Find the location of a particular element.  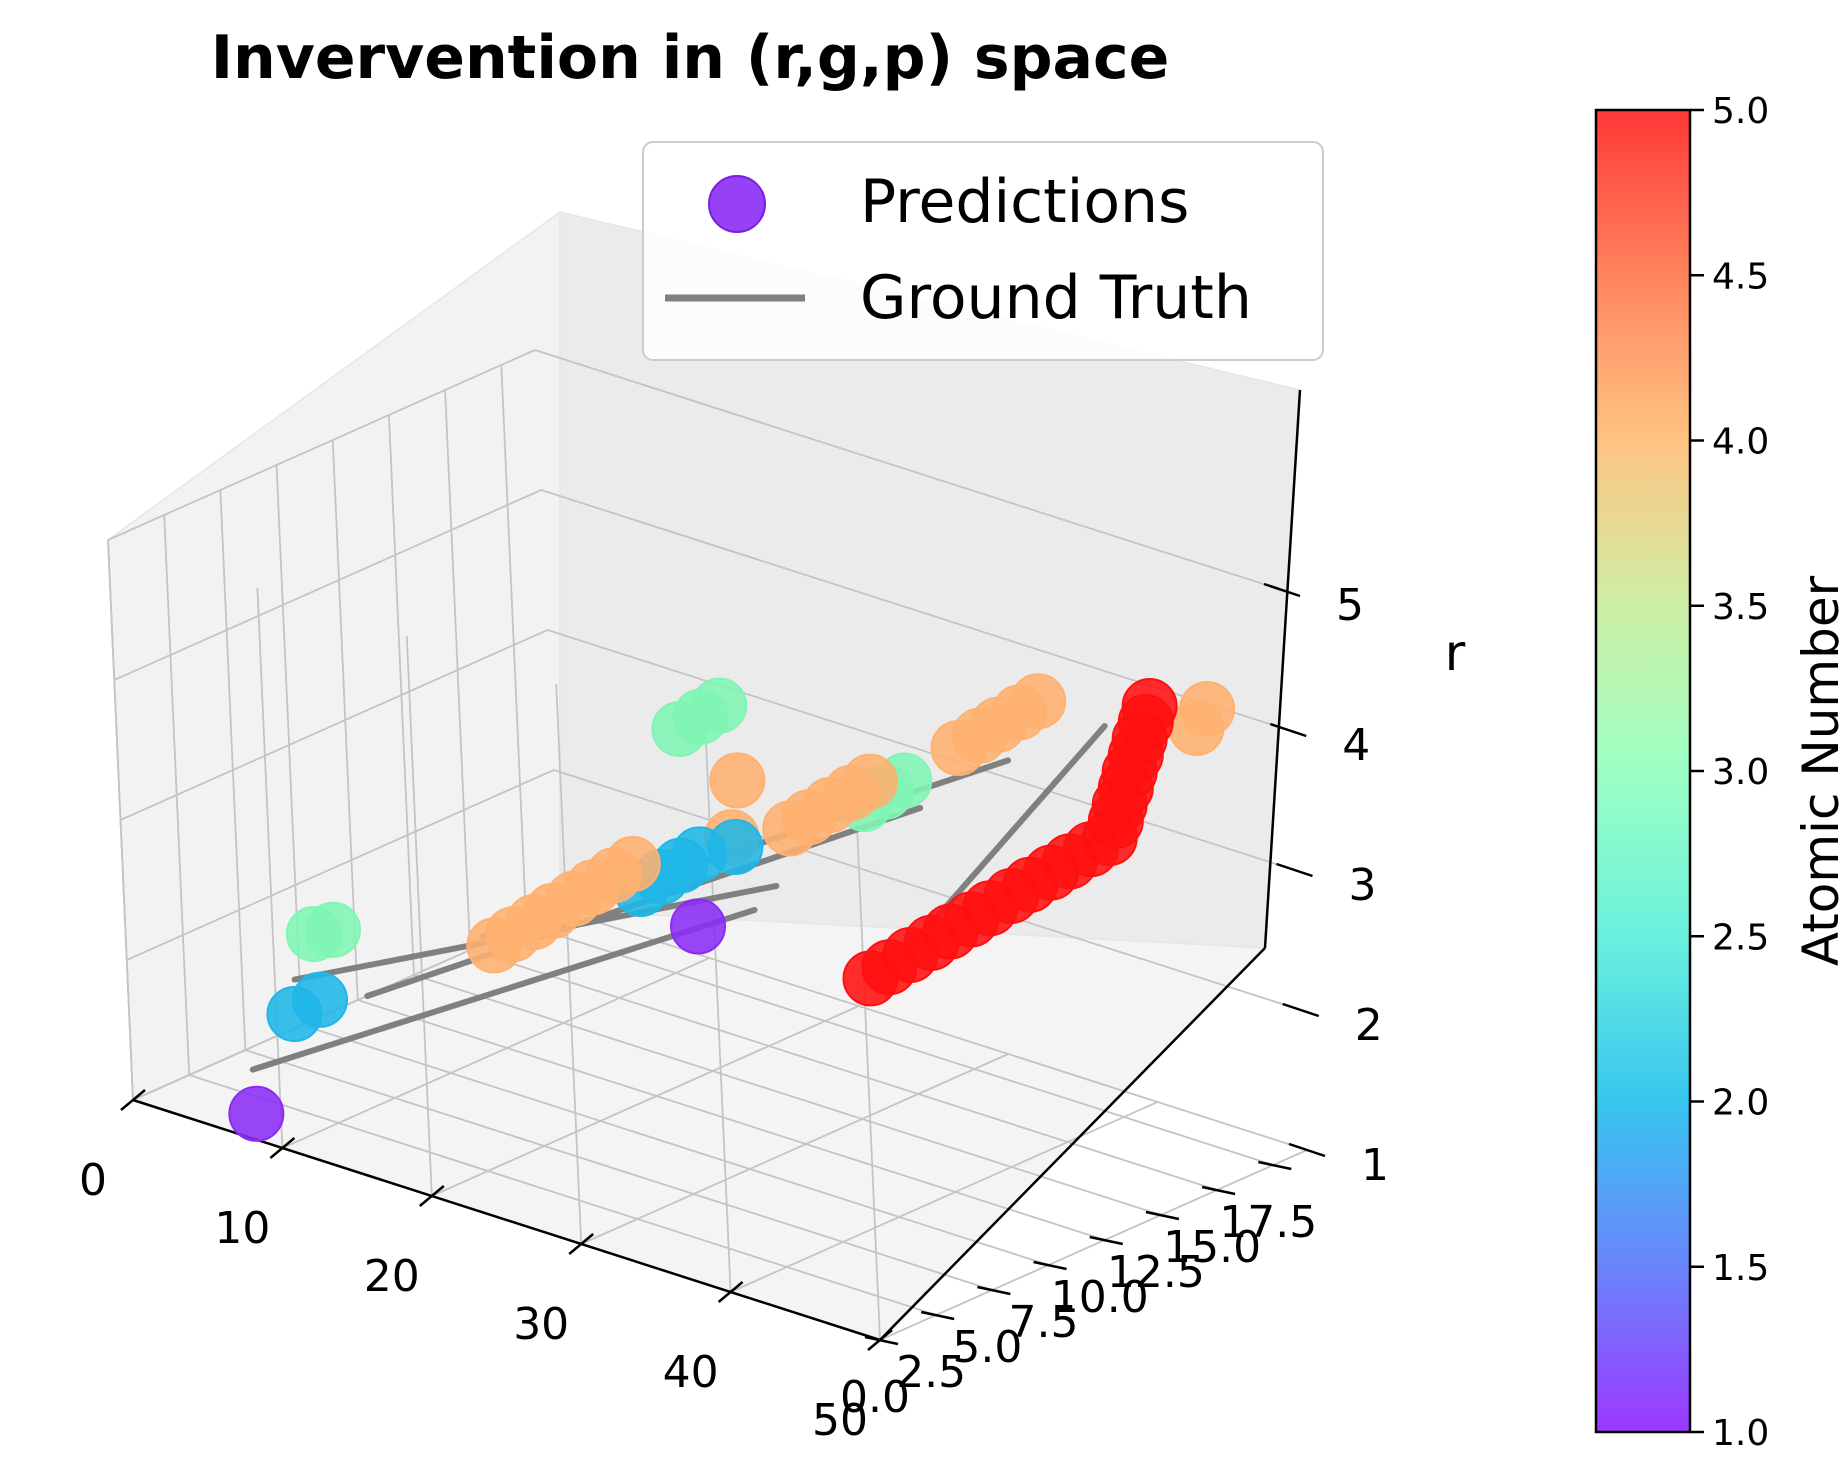

y-axis-line is located at coordinates (1072, 1144).